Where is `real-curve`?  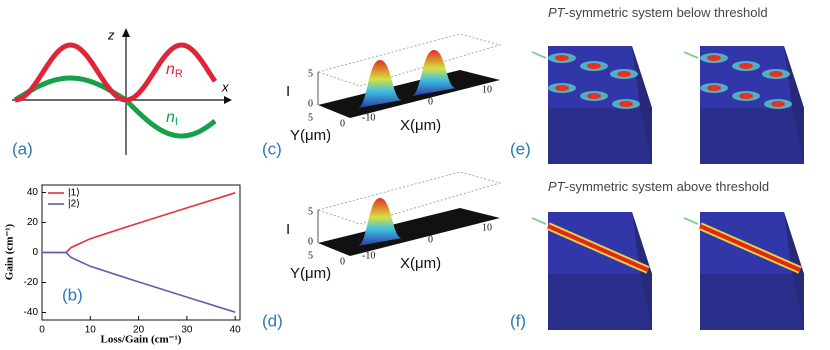 real-curve is located at coordinates (116, 72).